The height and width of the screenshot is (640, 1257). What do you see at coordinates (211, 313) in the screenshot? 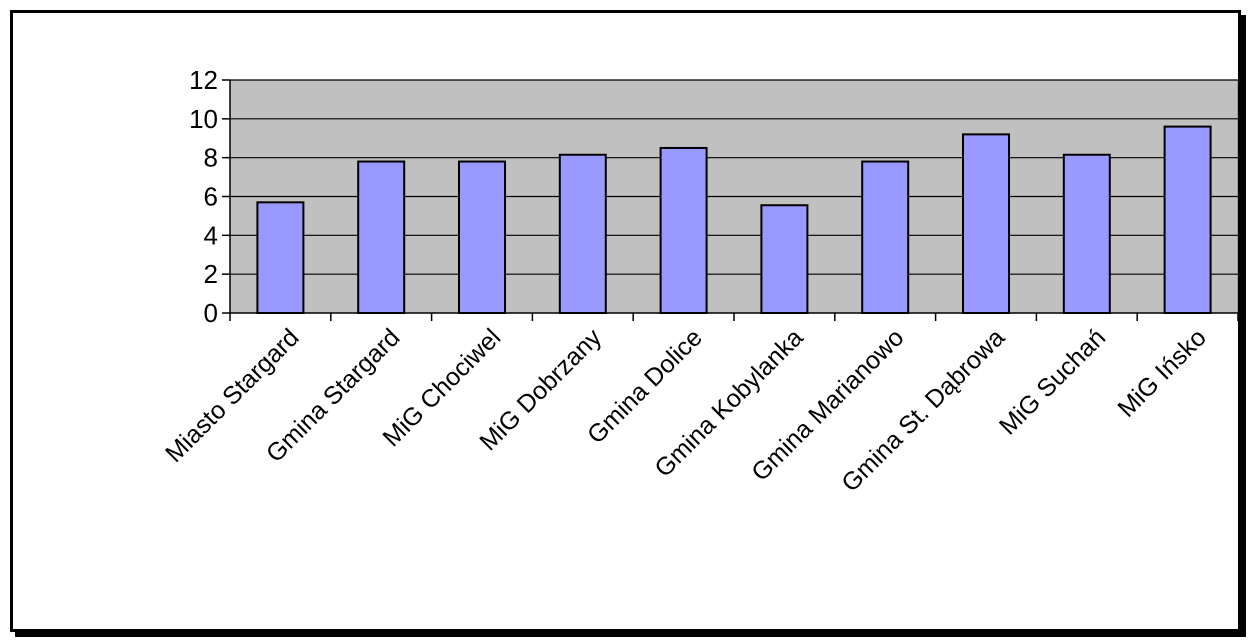
I see `y-tick-label: 0` at bounding box center [211, 313].